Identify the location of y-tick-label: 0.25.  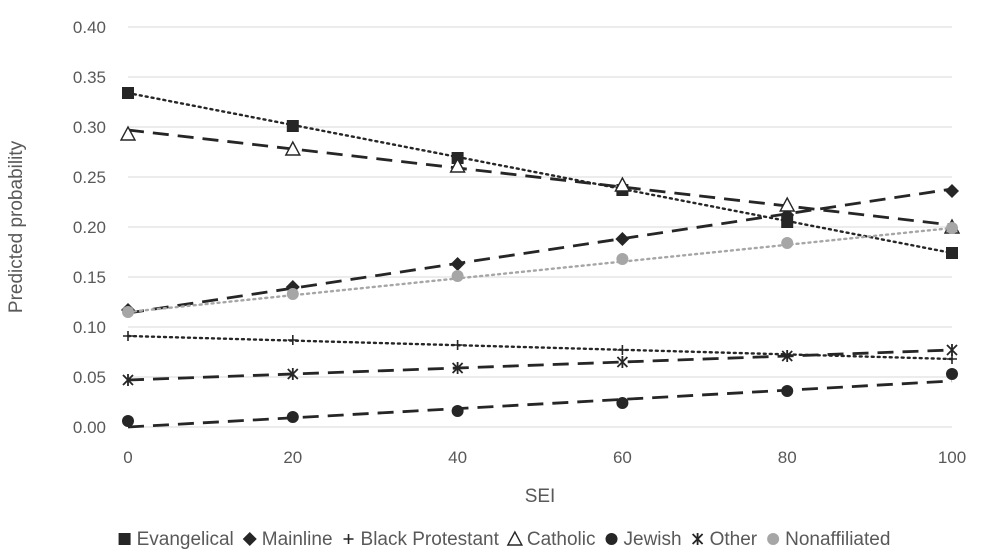
(89, 177).